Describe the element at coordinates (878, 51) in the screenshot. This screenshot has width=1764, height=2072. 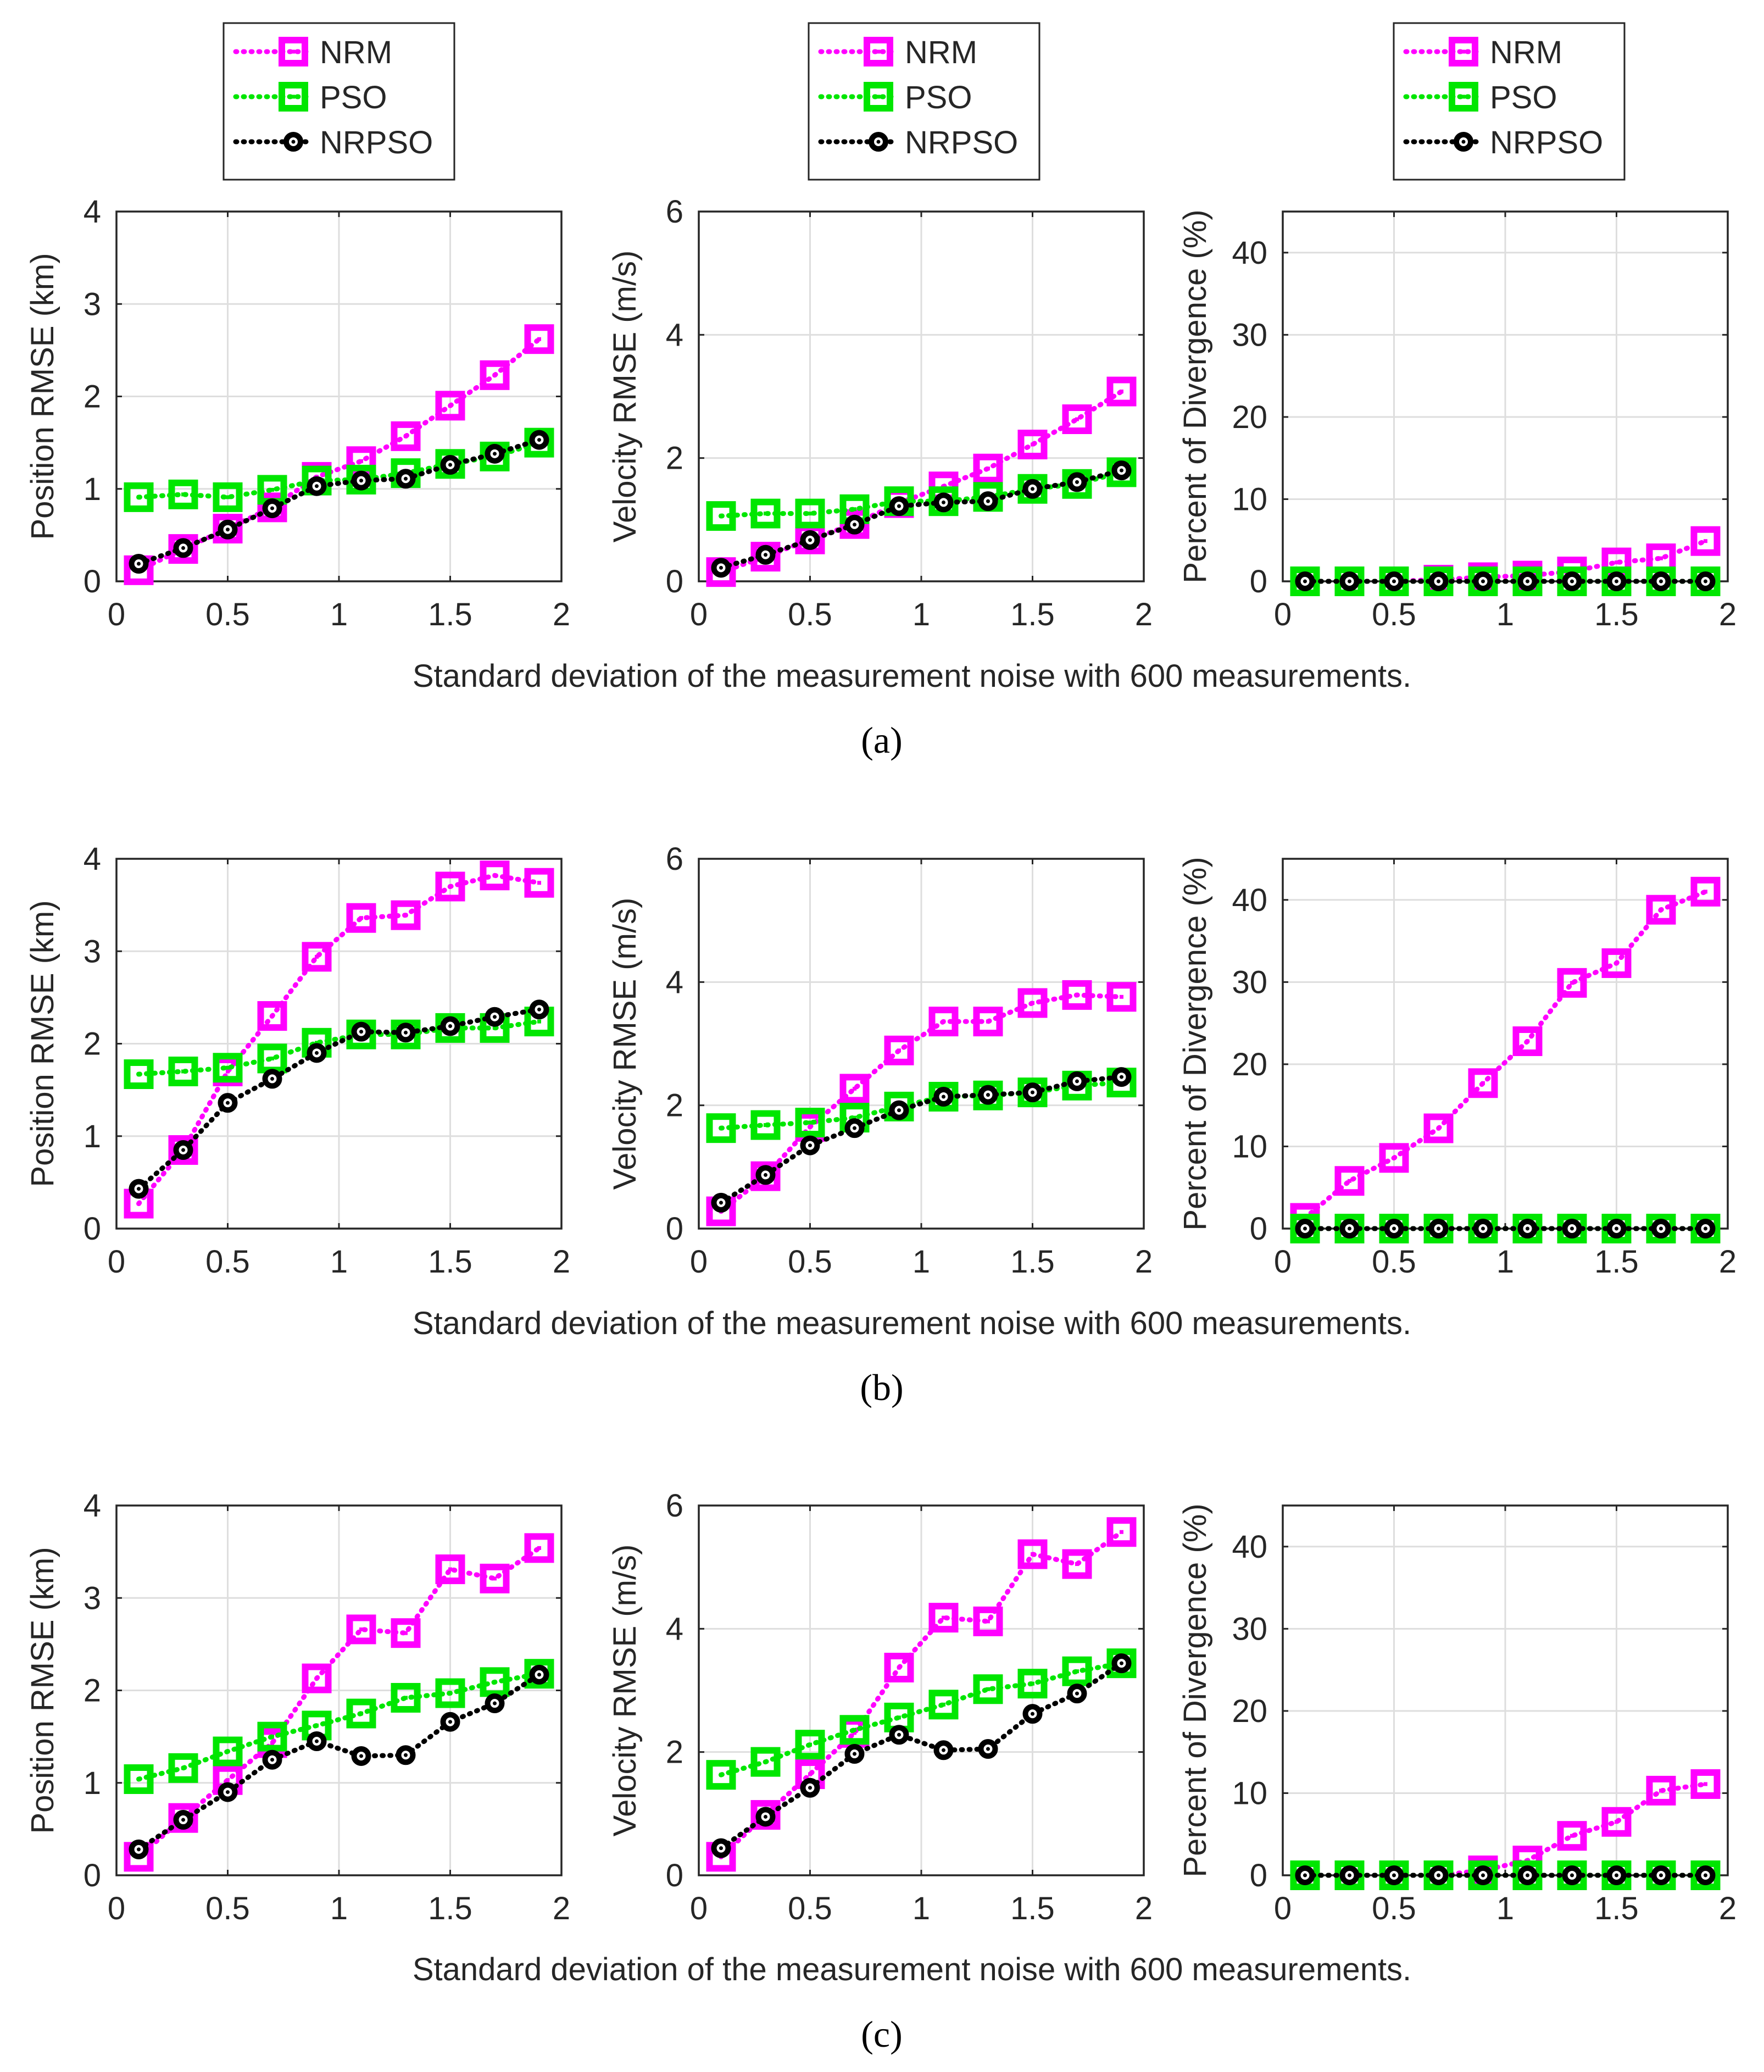
I see `legend-marker-nrm-center` at that location.